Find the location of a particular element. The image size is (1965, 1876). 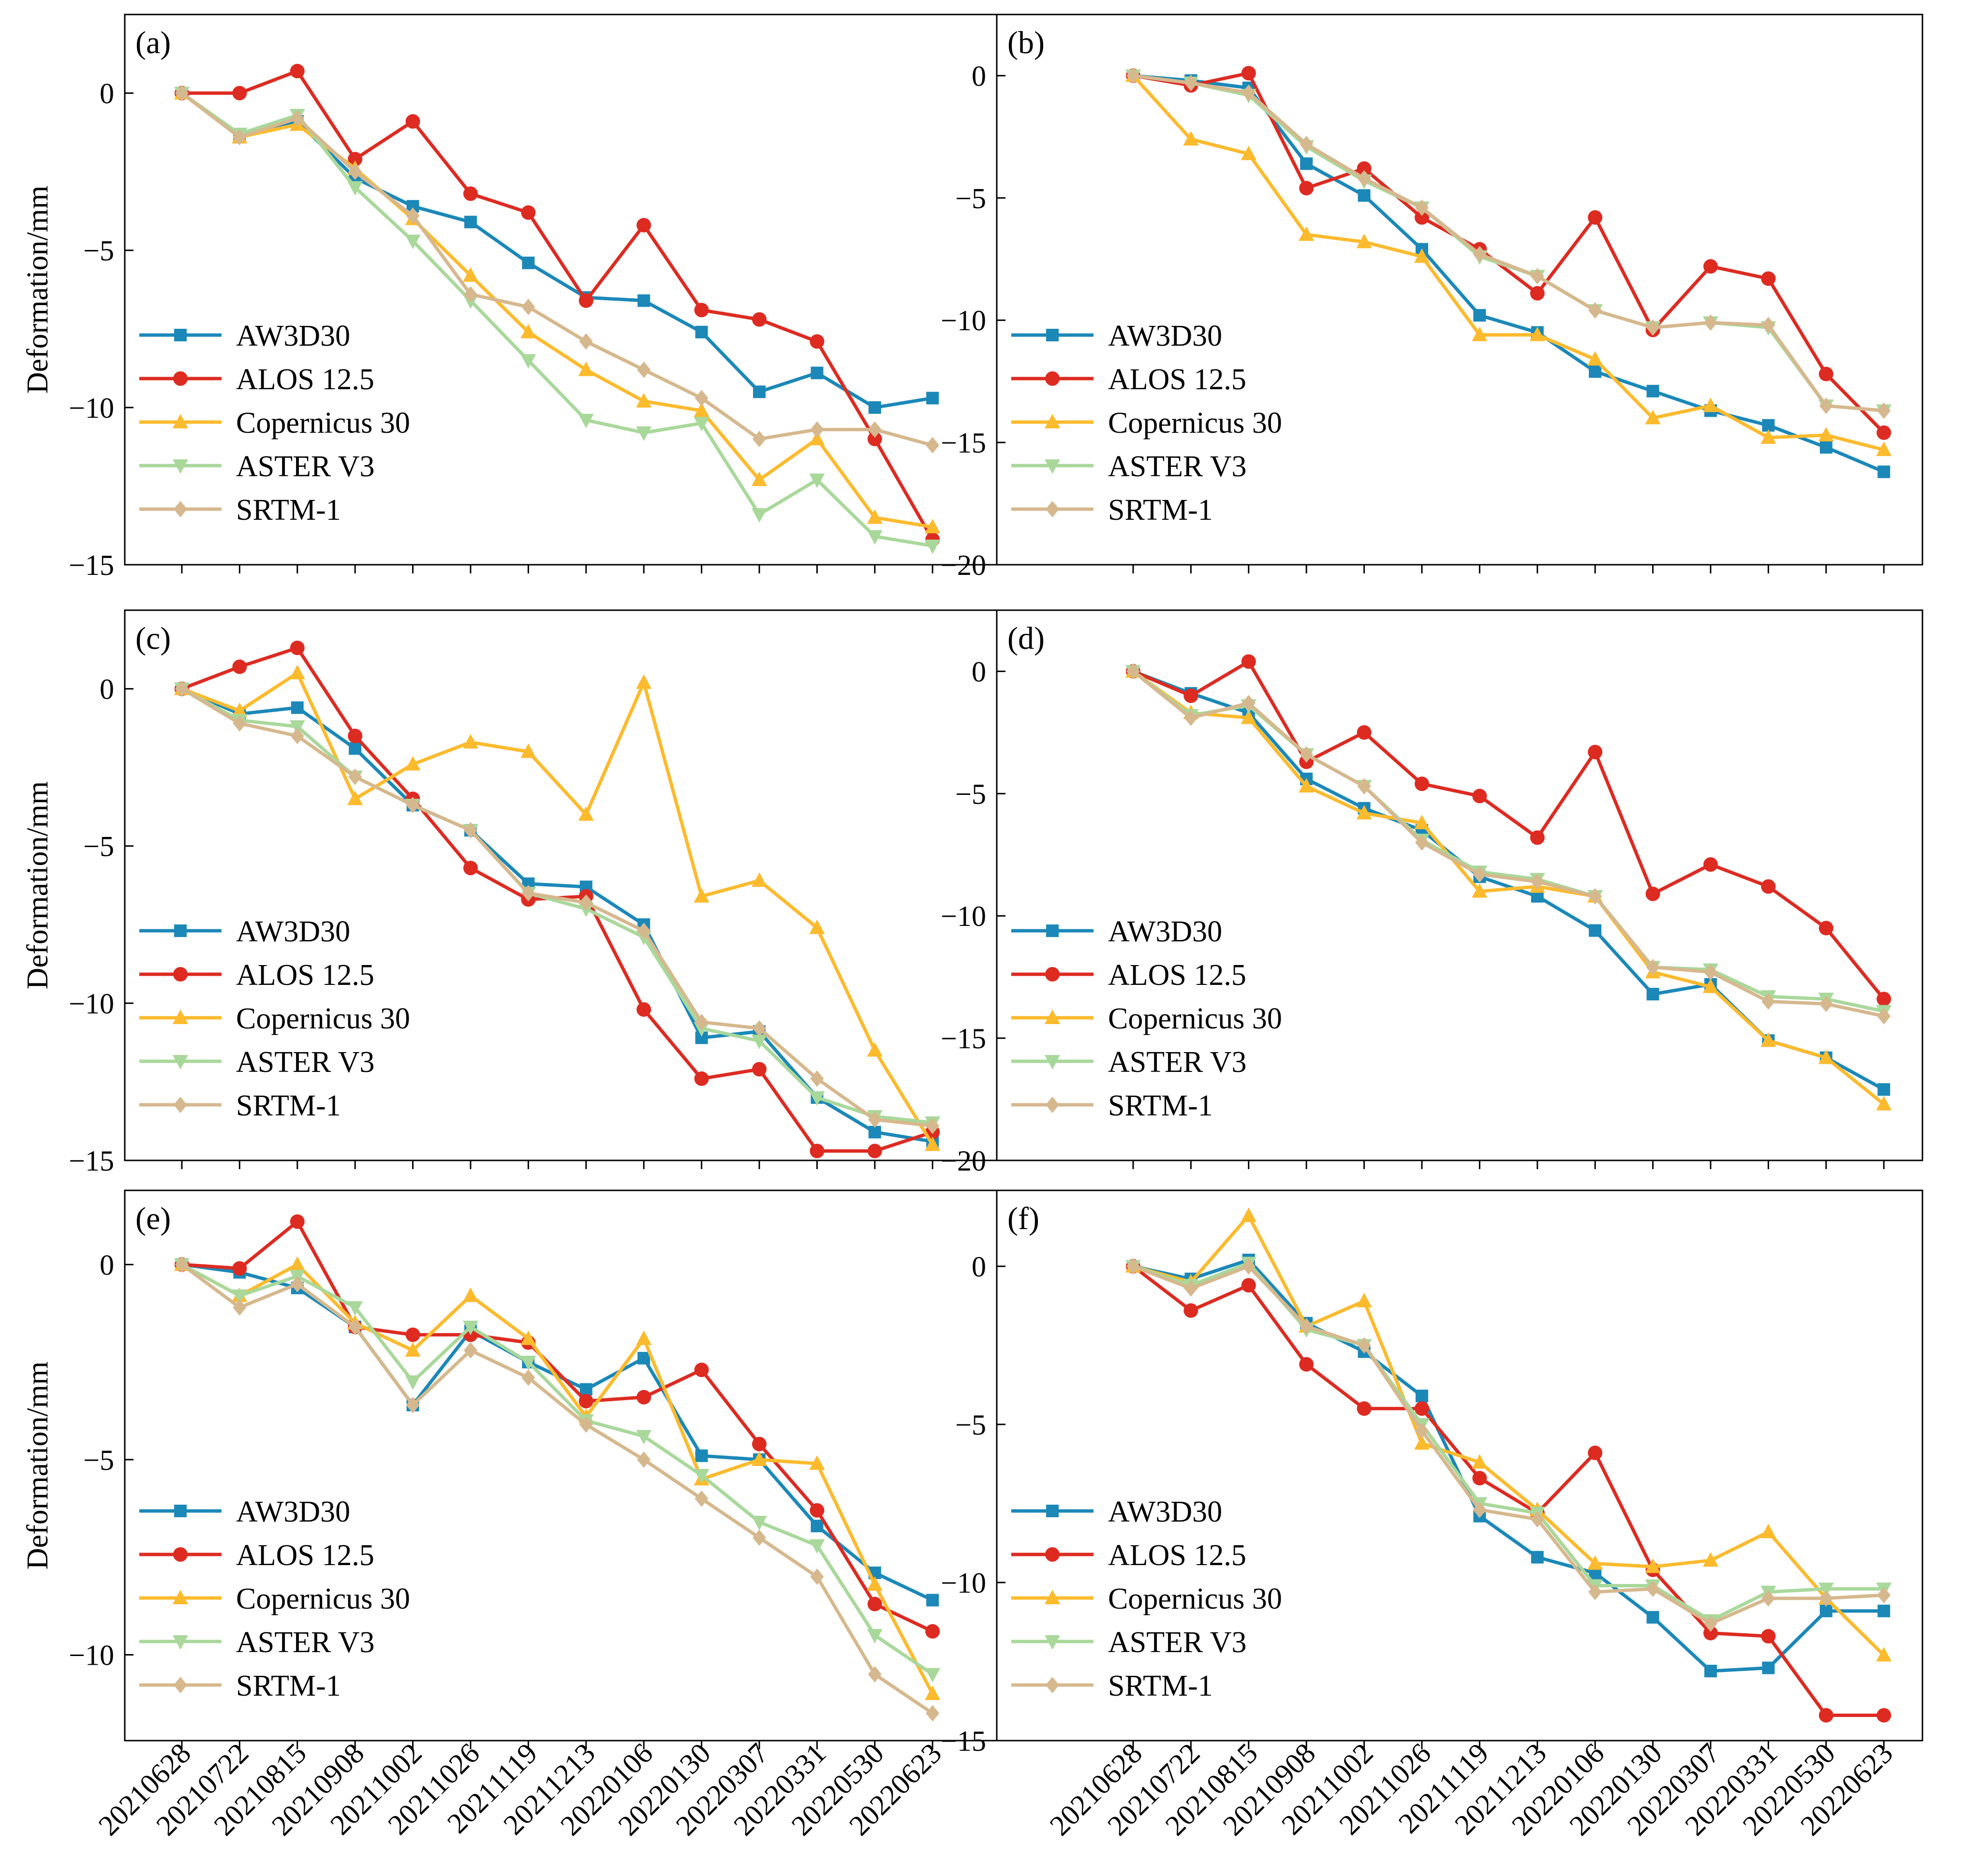

legend-label: SRTM-1 is located at coordinates (1160, 1105).